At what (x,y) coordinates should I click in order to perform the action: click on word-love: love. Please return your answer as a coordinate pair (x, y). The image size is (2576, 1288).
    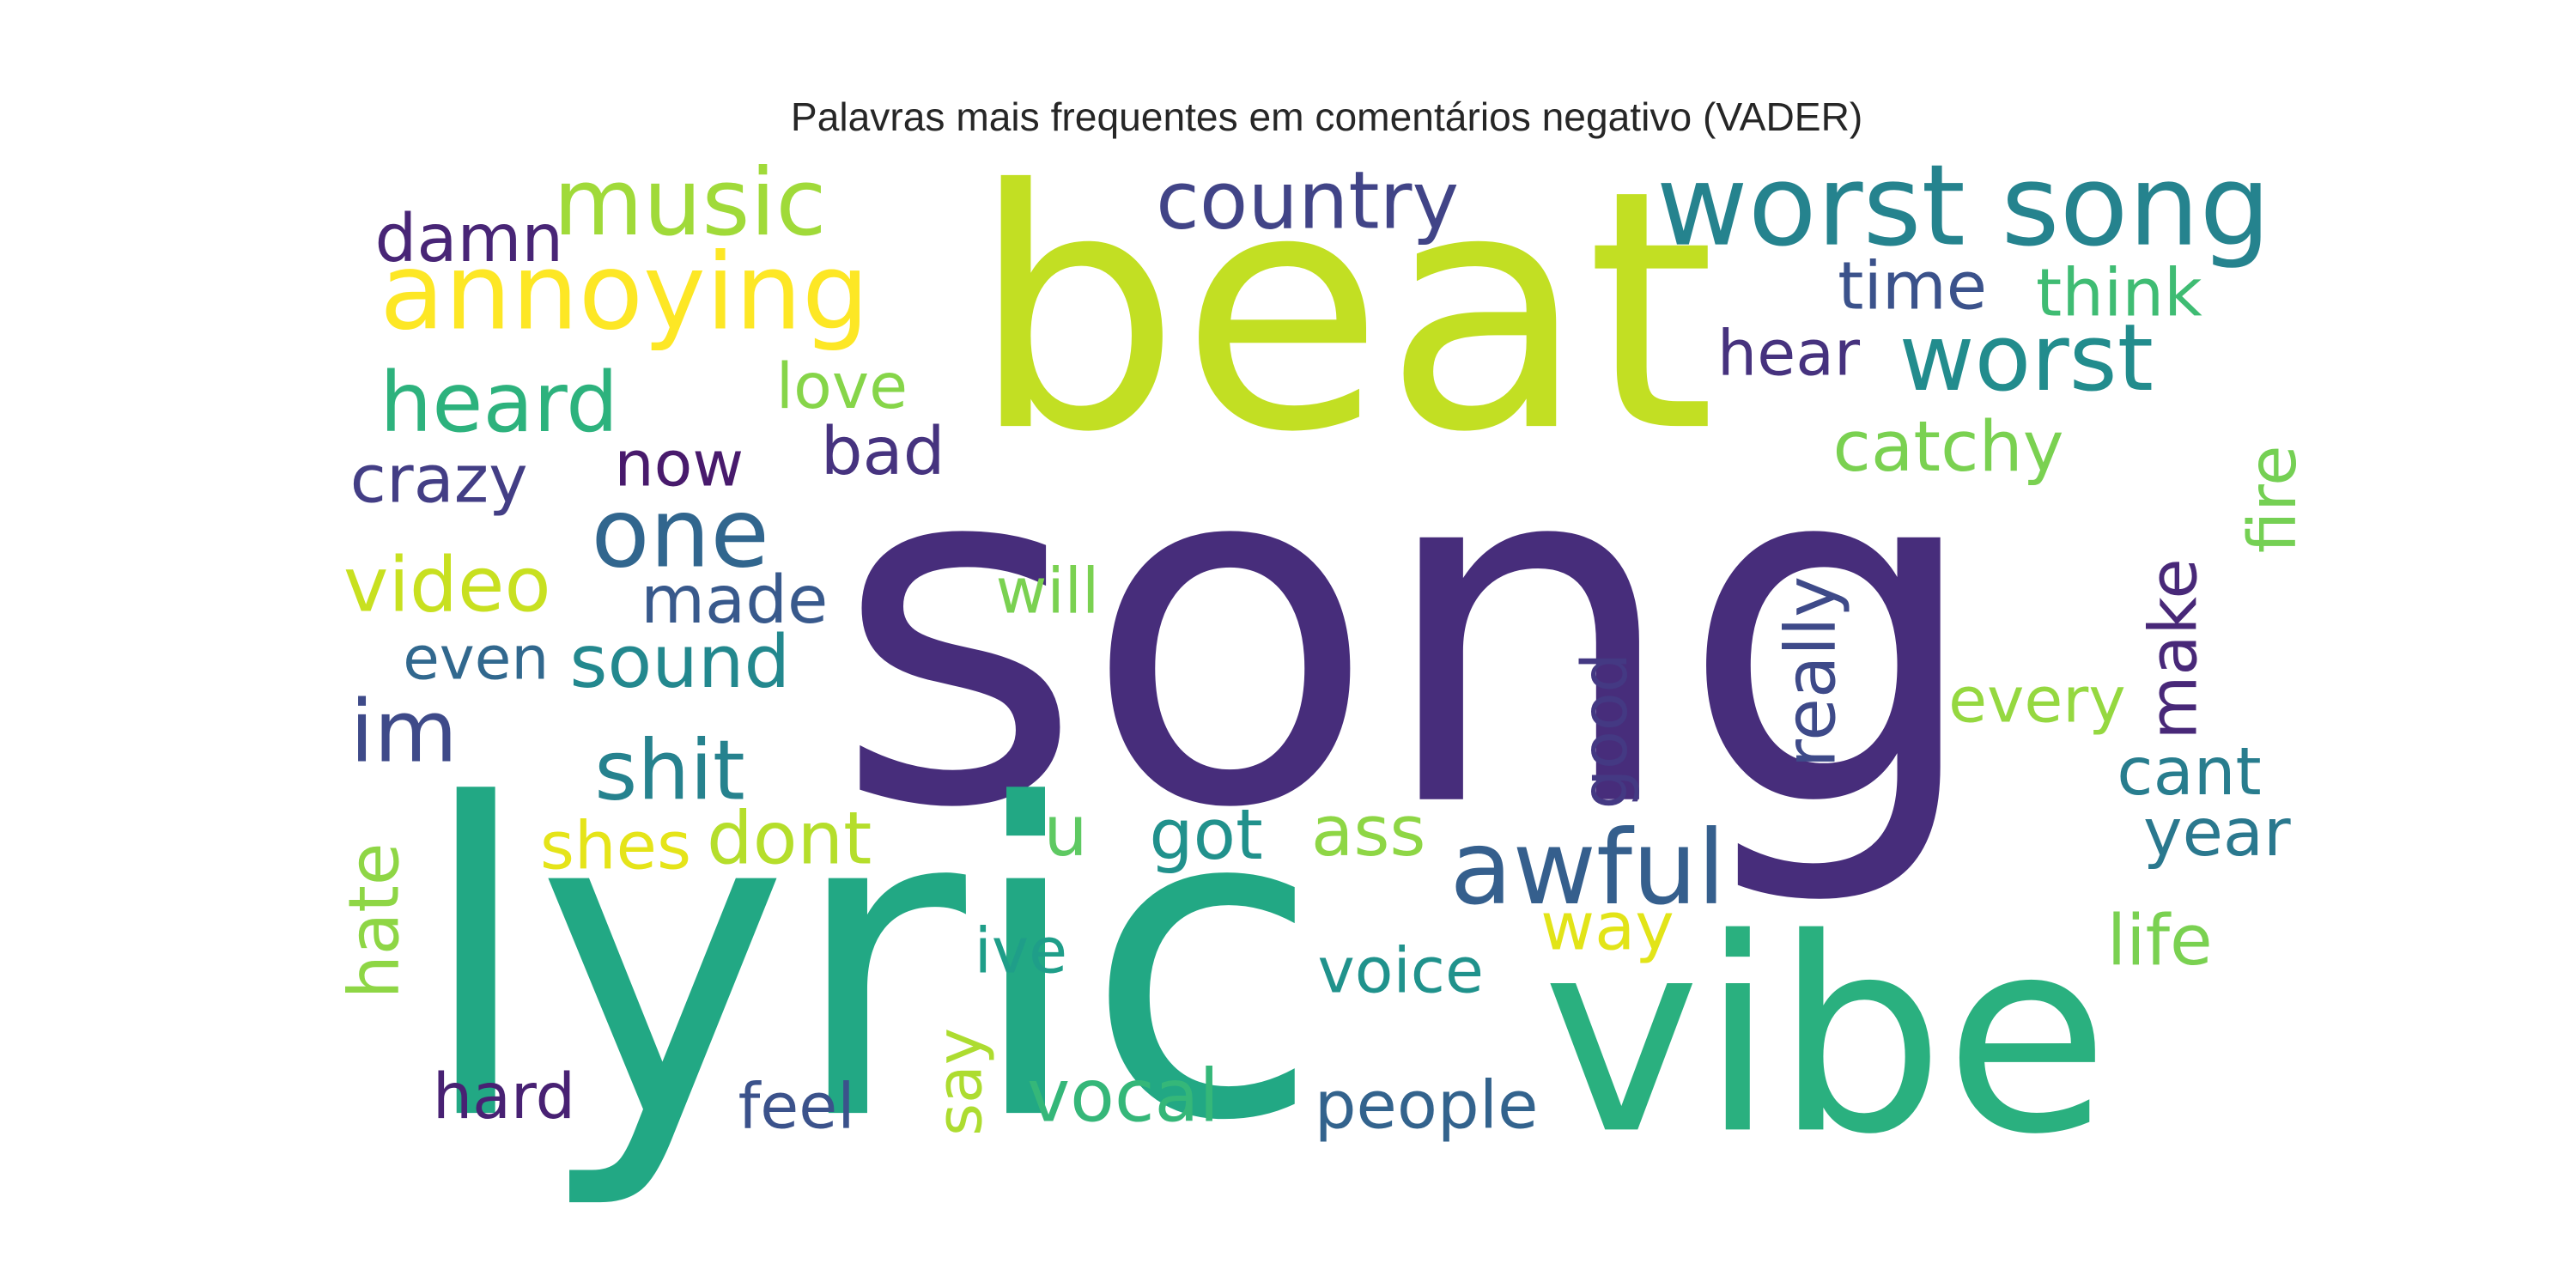
    Looking at the image, I should click on (841, 386).